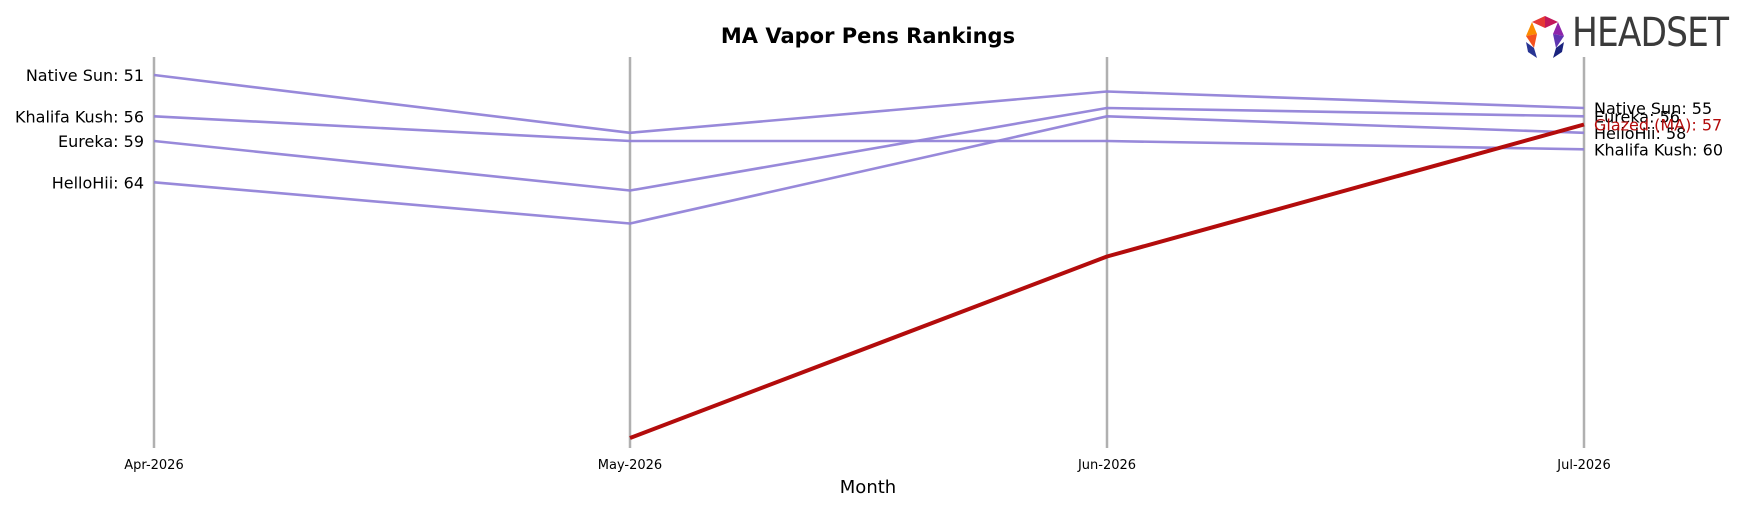 The width and height of the screenshot is (1764, 506). I want to click on x-tick-label: May-2026, so click(630, 465).